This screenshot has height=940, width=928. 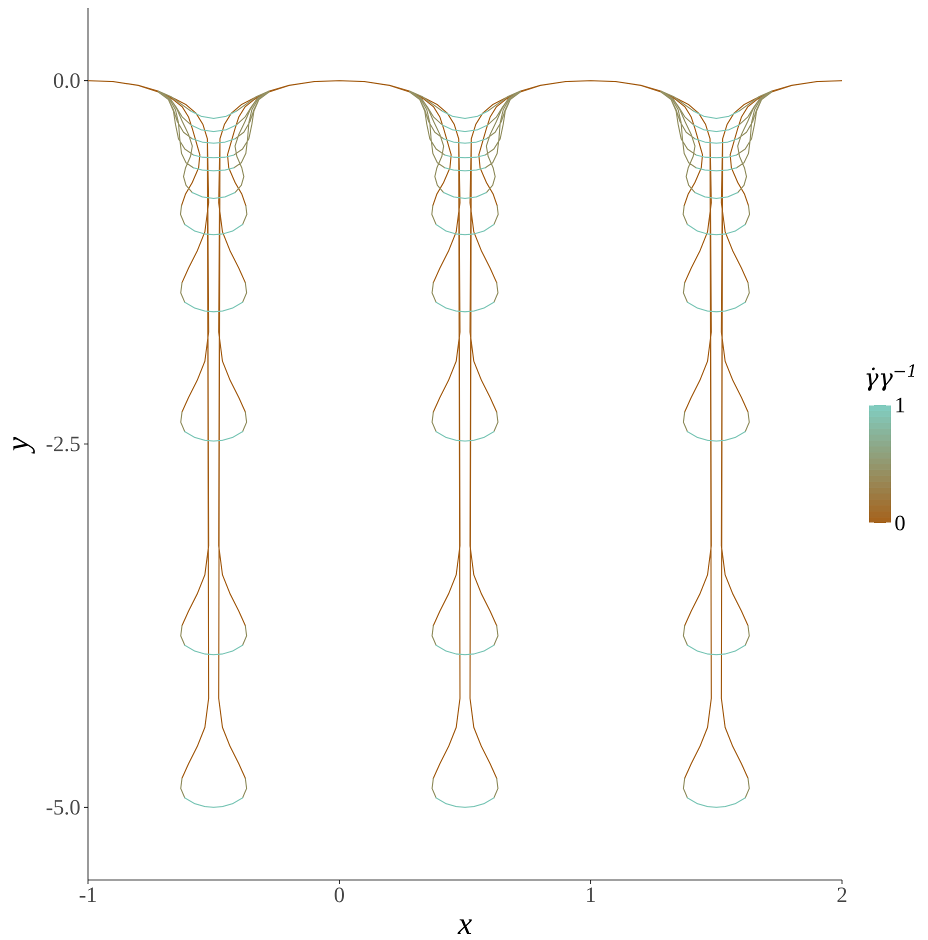 I want to click on x-tick-label: 1, so click(x=591, y=895).